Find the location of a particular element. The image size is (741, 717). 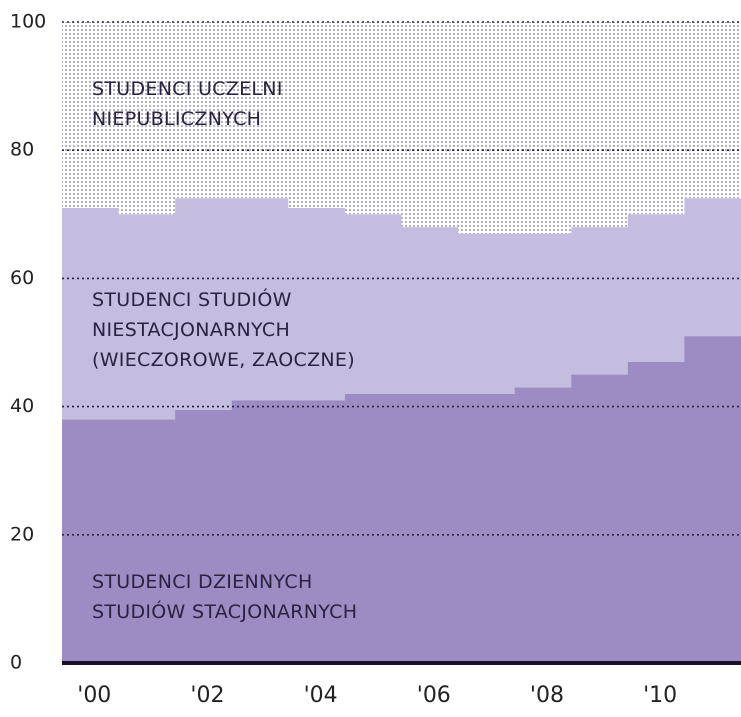

x-tick-label: '06 is located at coordinates (434, 695).